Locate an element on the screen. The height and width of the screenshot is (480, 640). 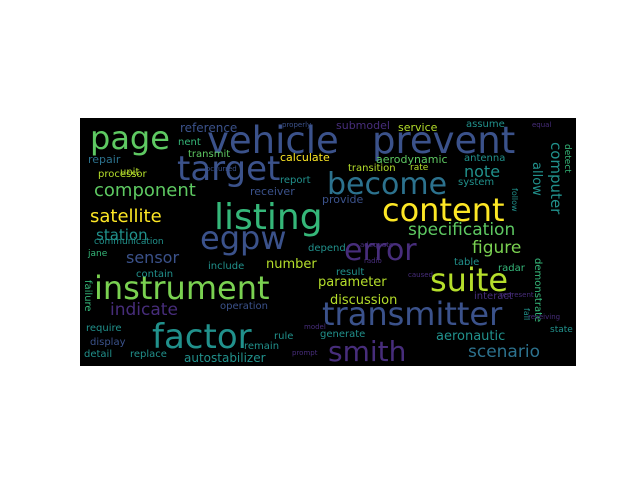
word: parameter is located at coordinates (352, 282).